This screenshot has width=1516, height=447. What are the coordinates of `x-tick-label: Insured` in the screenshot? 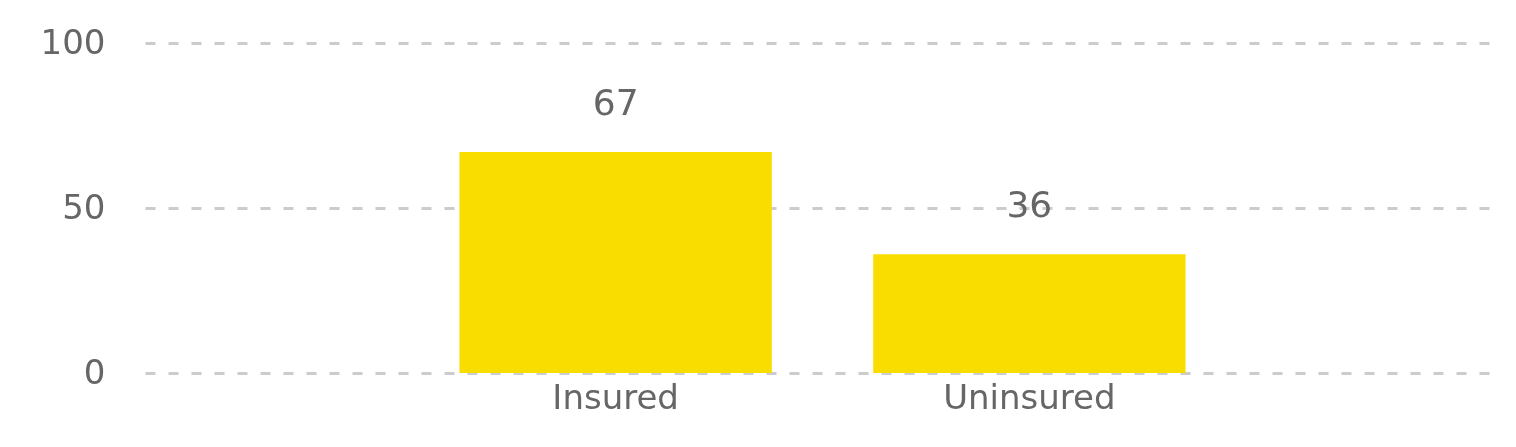 It's located at (615, 396).